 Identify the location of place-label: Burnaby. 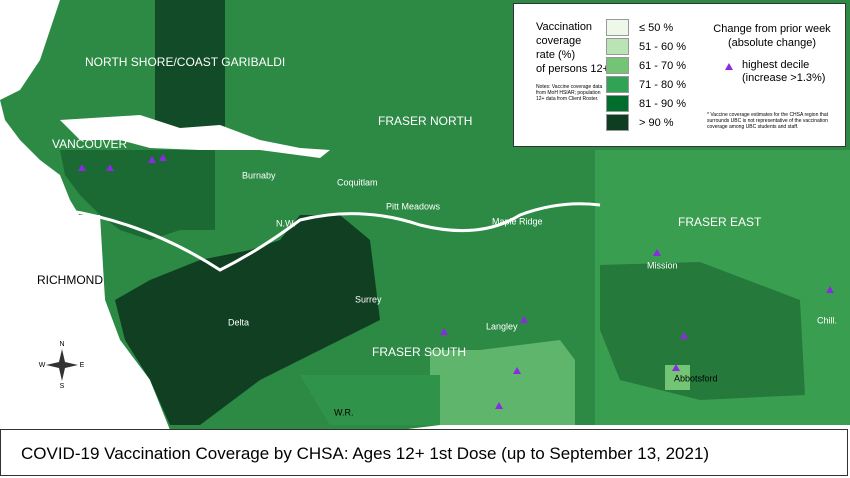
(259, 175).